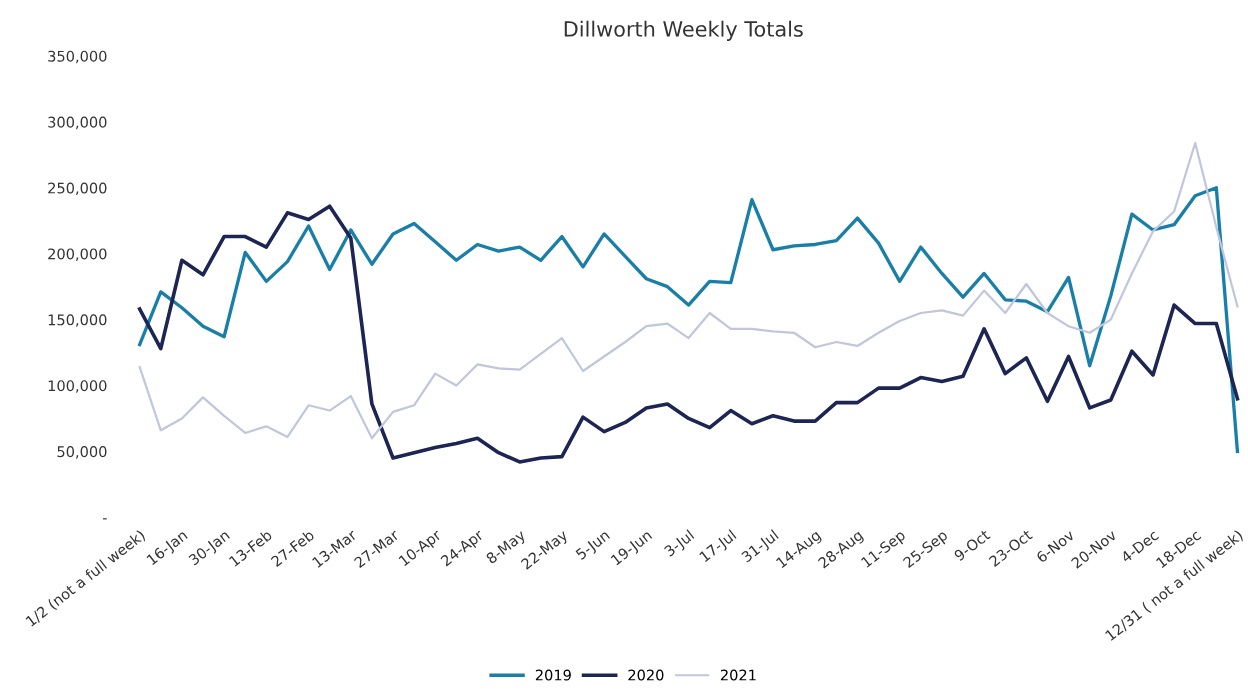 The width and height of the screenshot is (1248, 700). I want to click on y-tick-label: 150,000, so click(77, 320).